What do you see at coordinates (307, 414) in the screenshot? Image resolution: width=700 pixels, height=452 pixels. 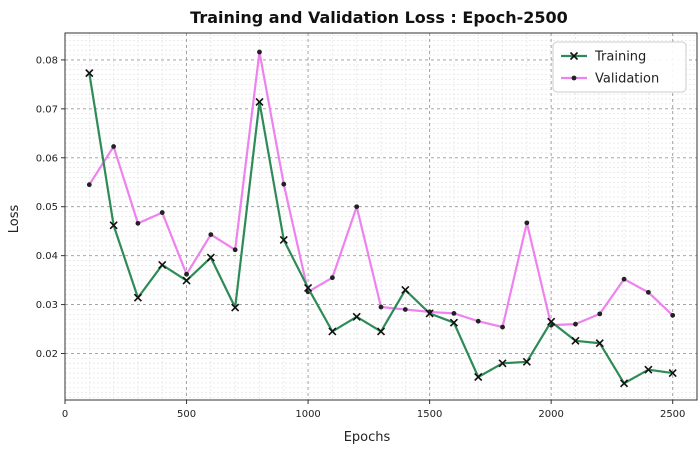 I see `x-tick-label: 1000` at bounding box center [307, 414].